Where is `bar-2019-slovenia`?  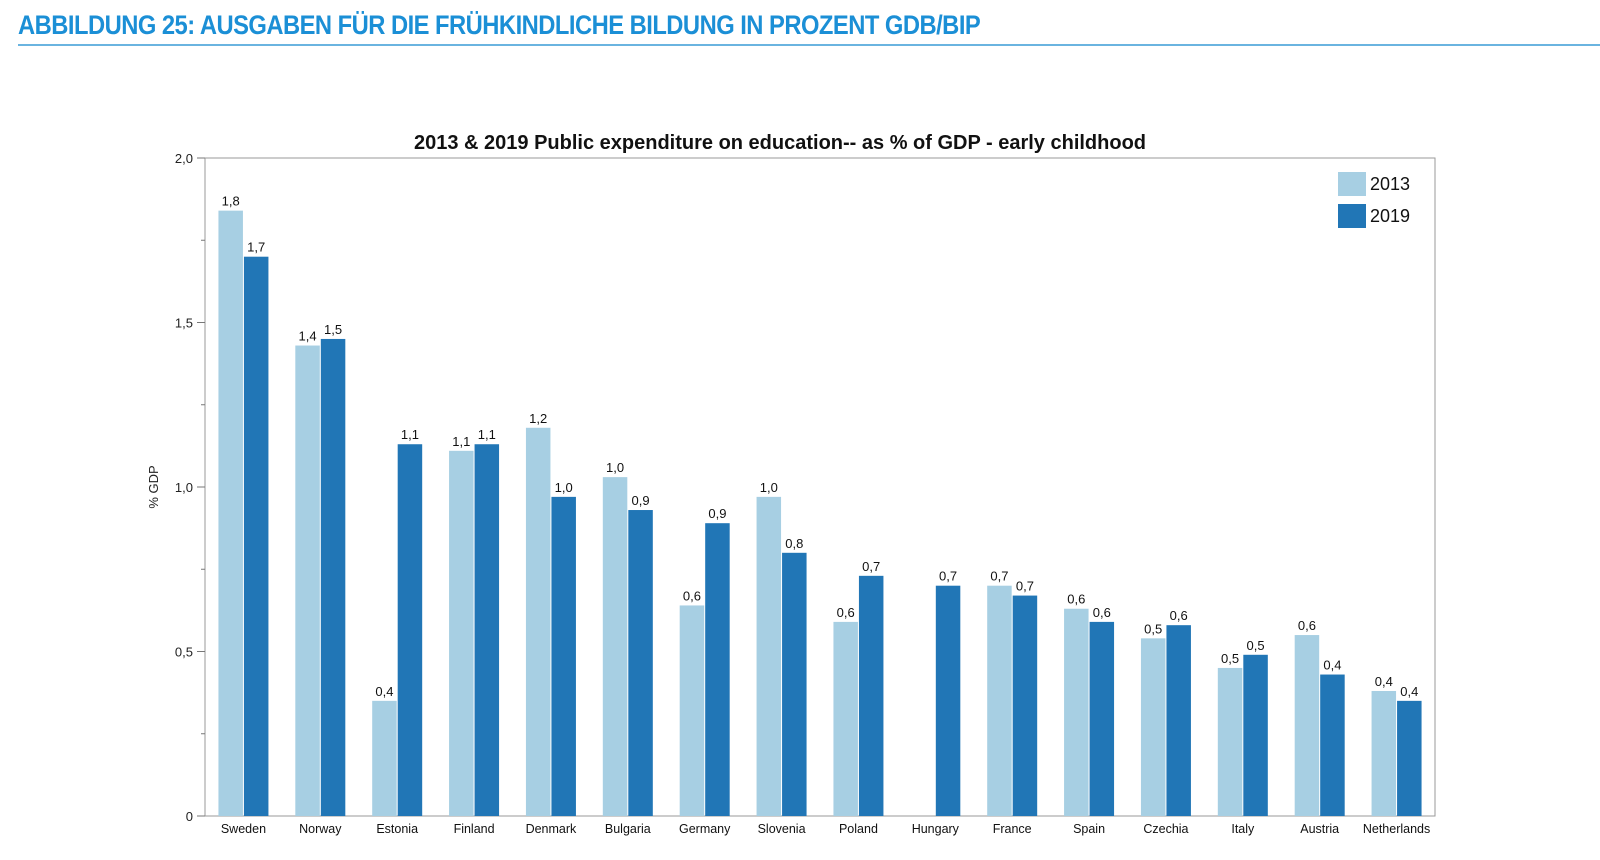 bar-2019-slovenia is located at coordinates (794, 684).